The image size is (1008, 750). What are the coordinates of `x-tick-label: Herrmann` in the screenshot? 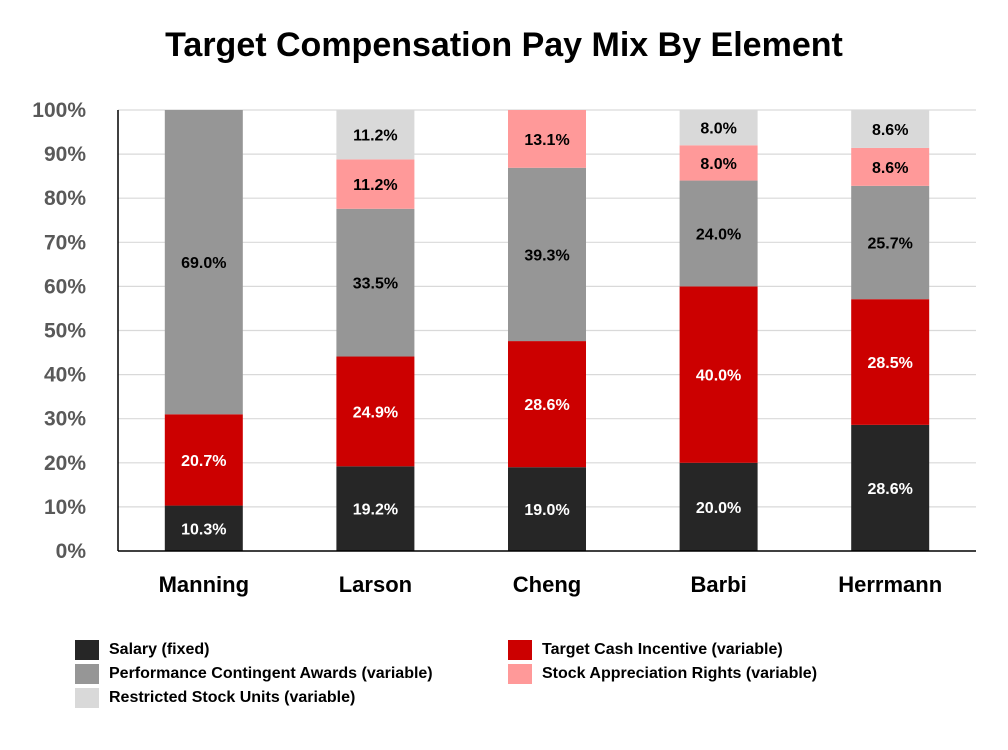 It's located at (890, 584).